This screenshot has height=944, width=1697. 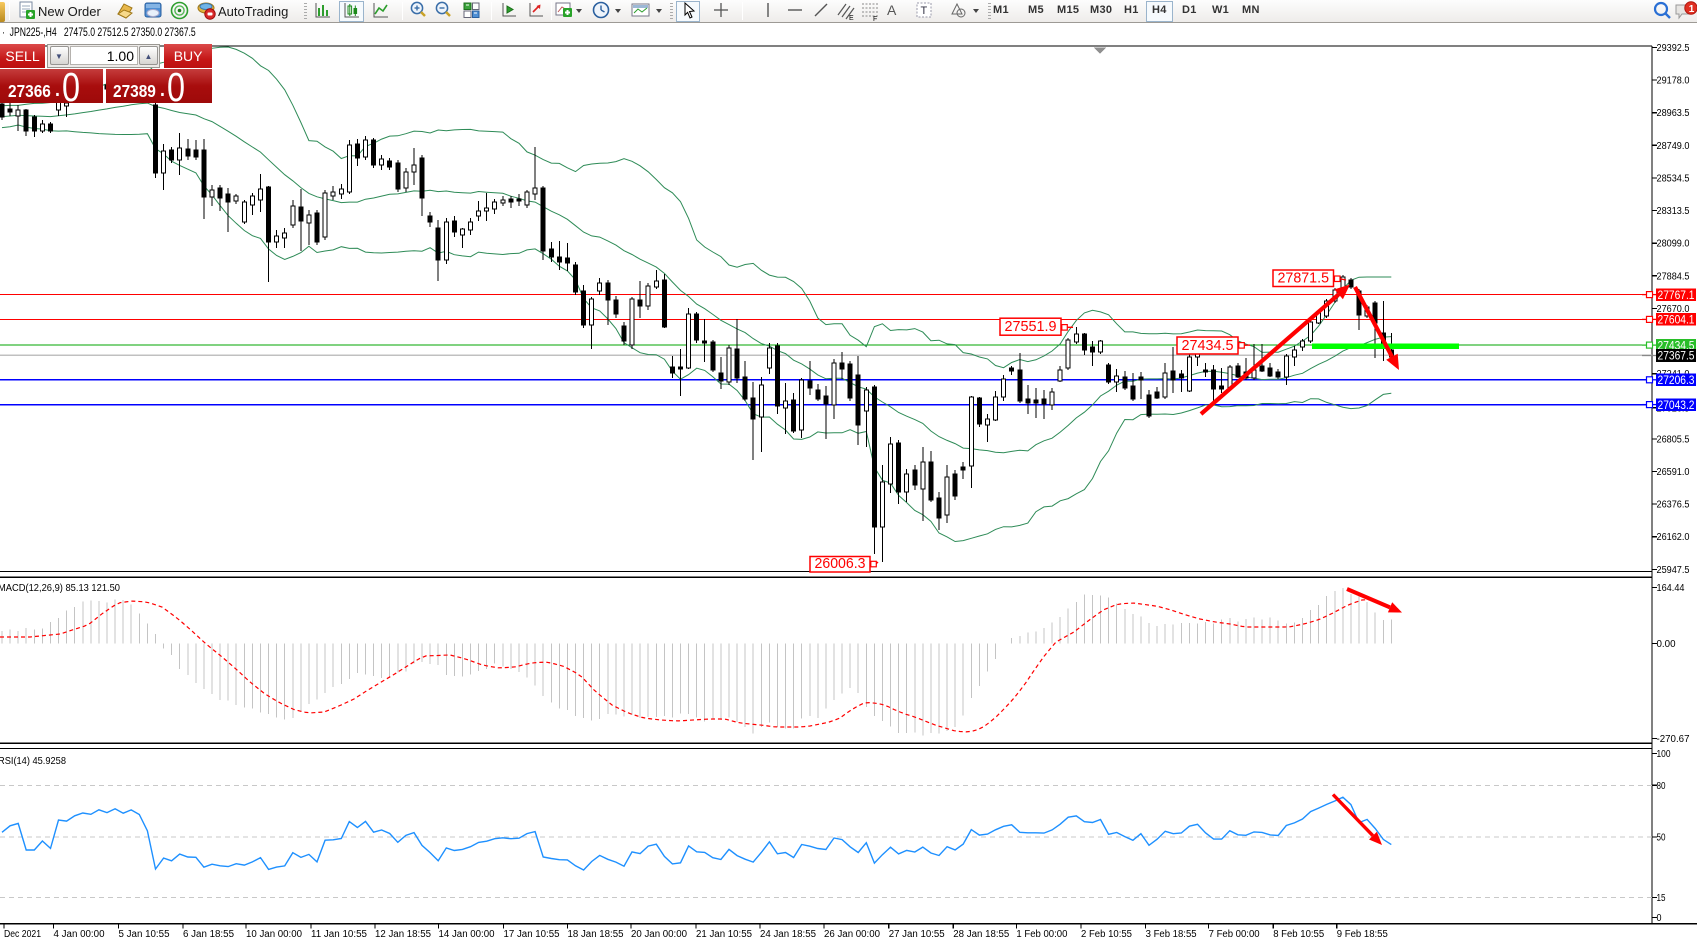 What do you see at coordinates (875, 19) in the screenshot?
I see `svg-text: F` at bounding box center [875, 19].